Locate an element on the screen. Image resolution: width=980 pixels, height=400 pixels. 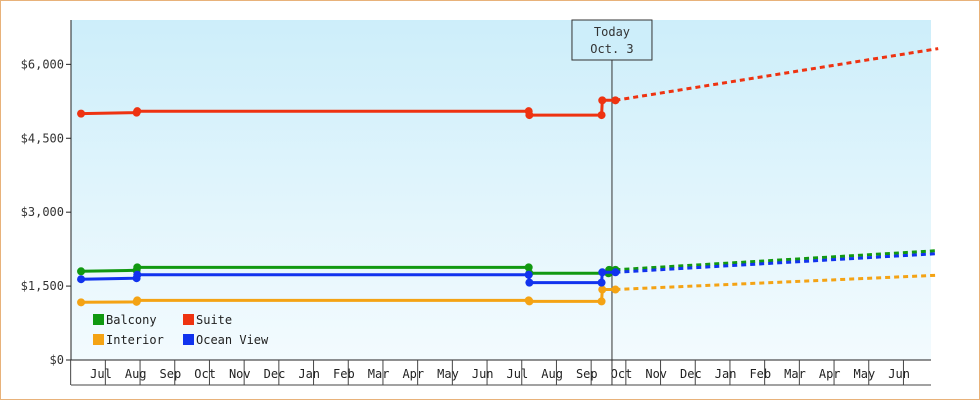
series-forecast-suite is located at coordinates (777, 74).